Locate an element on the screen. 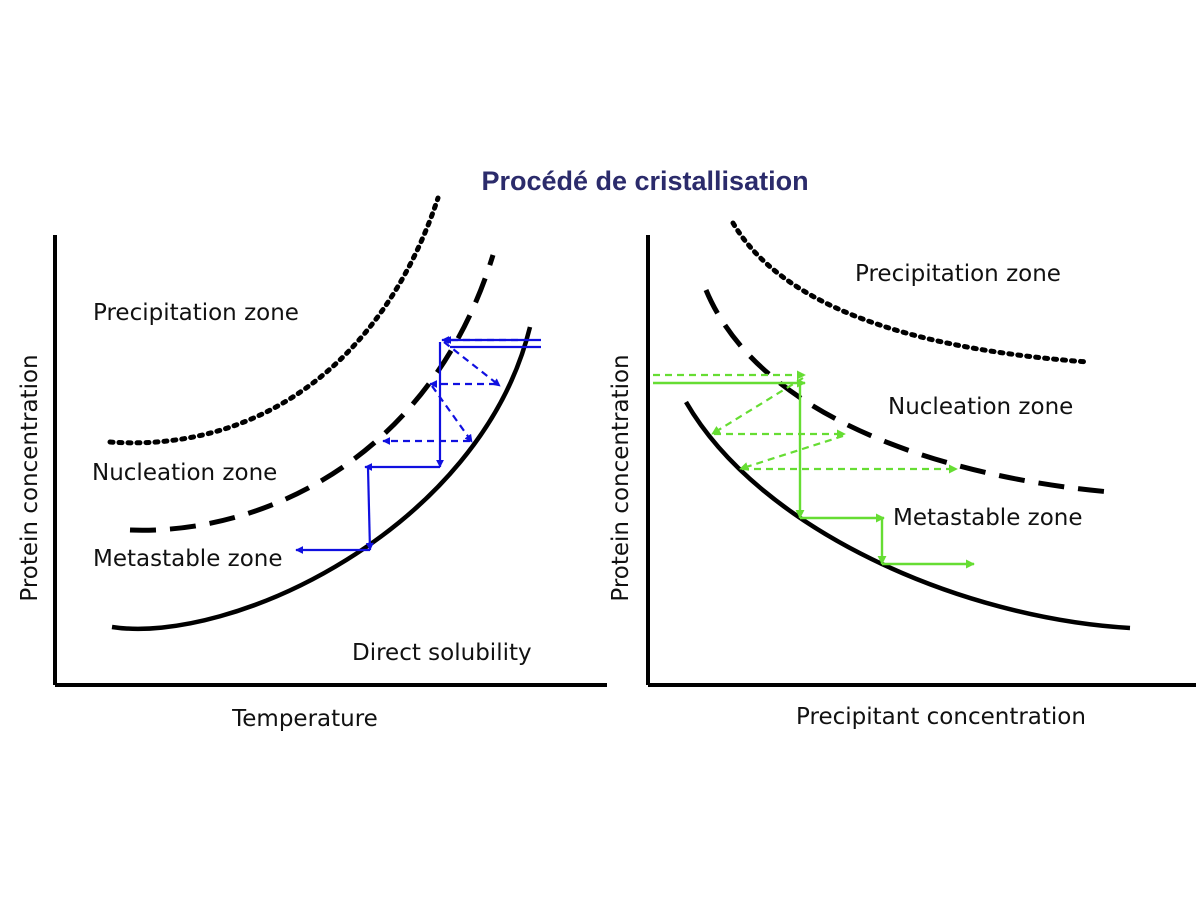 The image size is (1200, 900). right-precipitation-curve is located at coordinates (910, 292).